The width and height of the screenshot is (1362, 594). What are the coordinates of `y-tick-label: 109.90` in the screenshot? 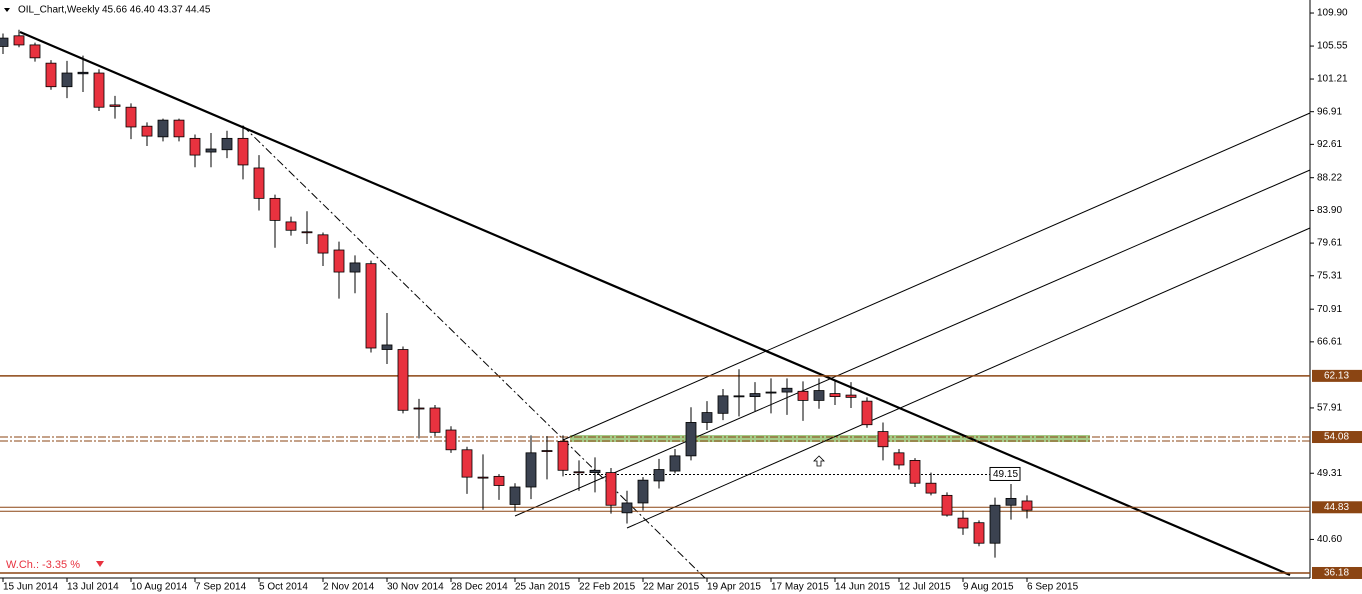 It's located at (1332, 13).